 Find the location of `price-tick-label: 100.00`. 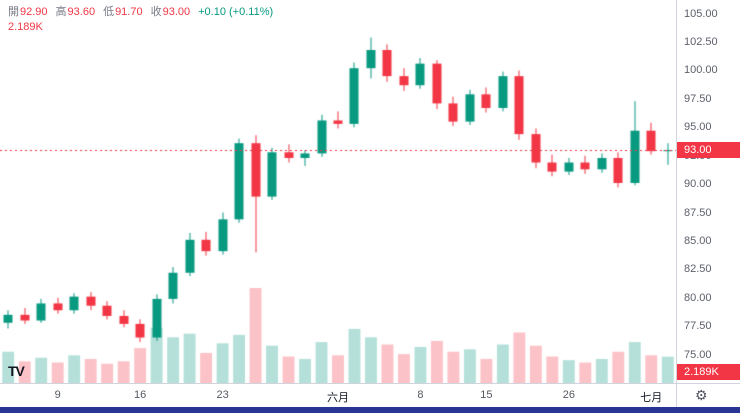

price-tick-label: 100.00 is located at coordinates (701, 70).